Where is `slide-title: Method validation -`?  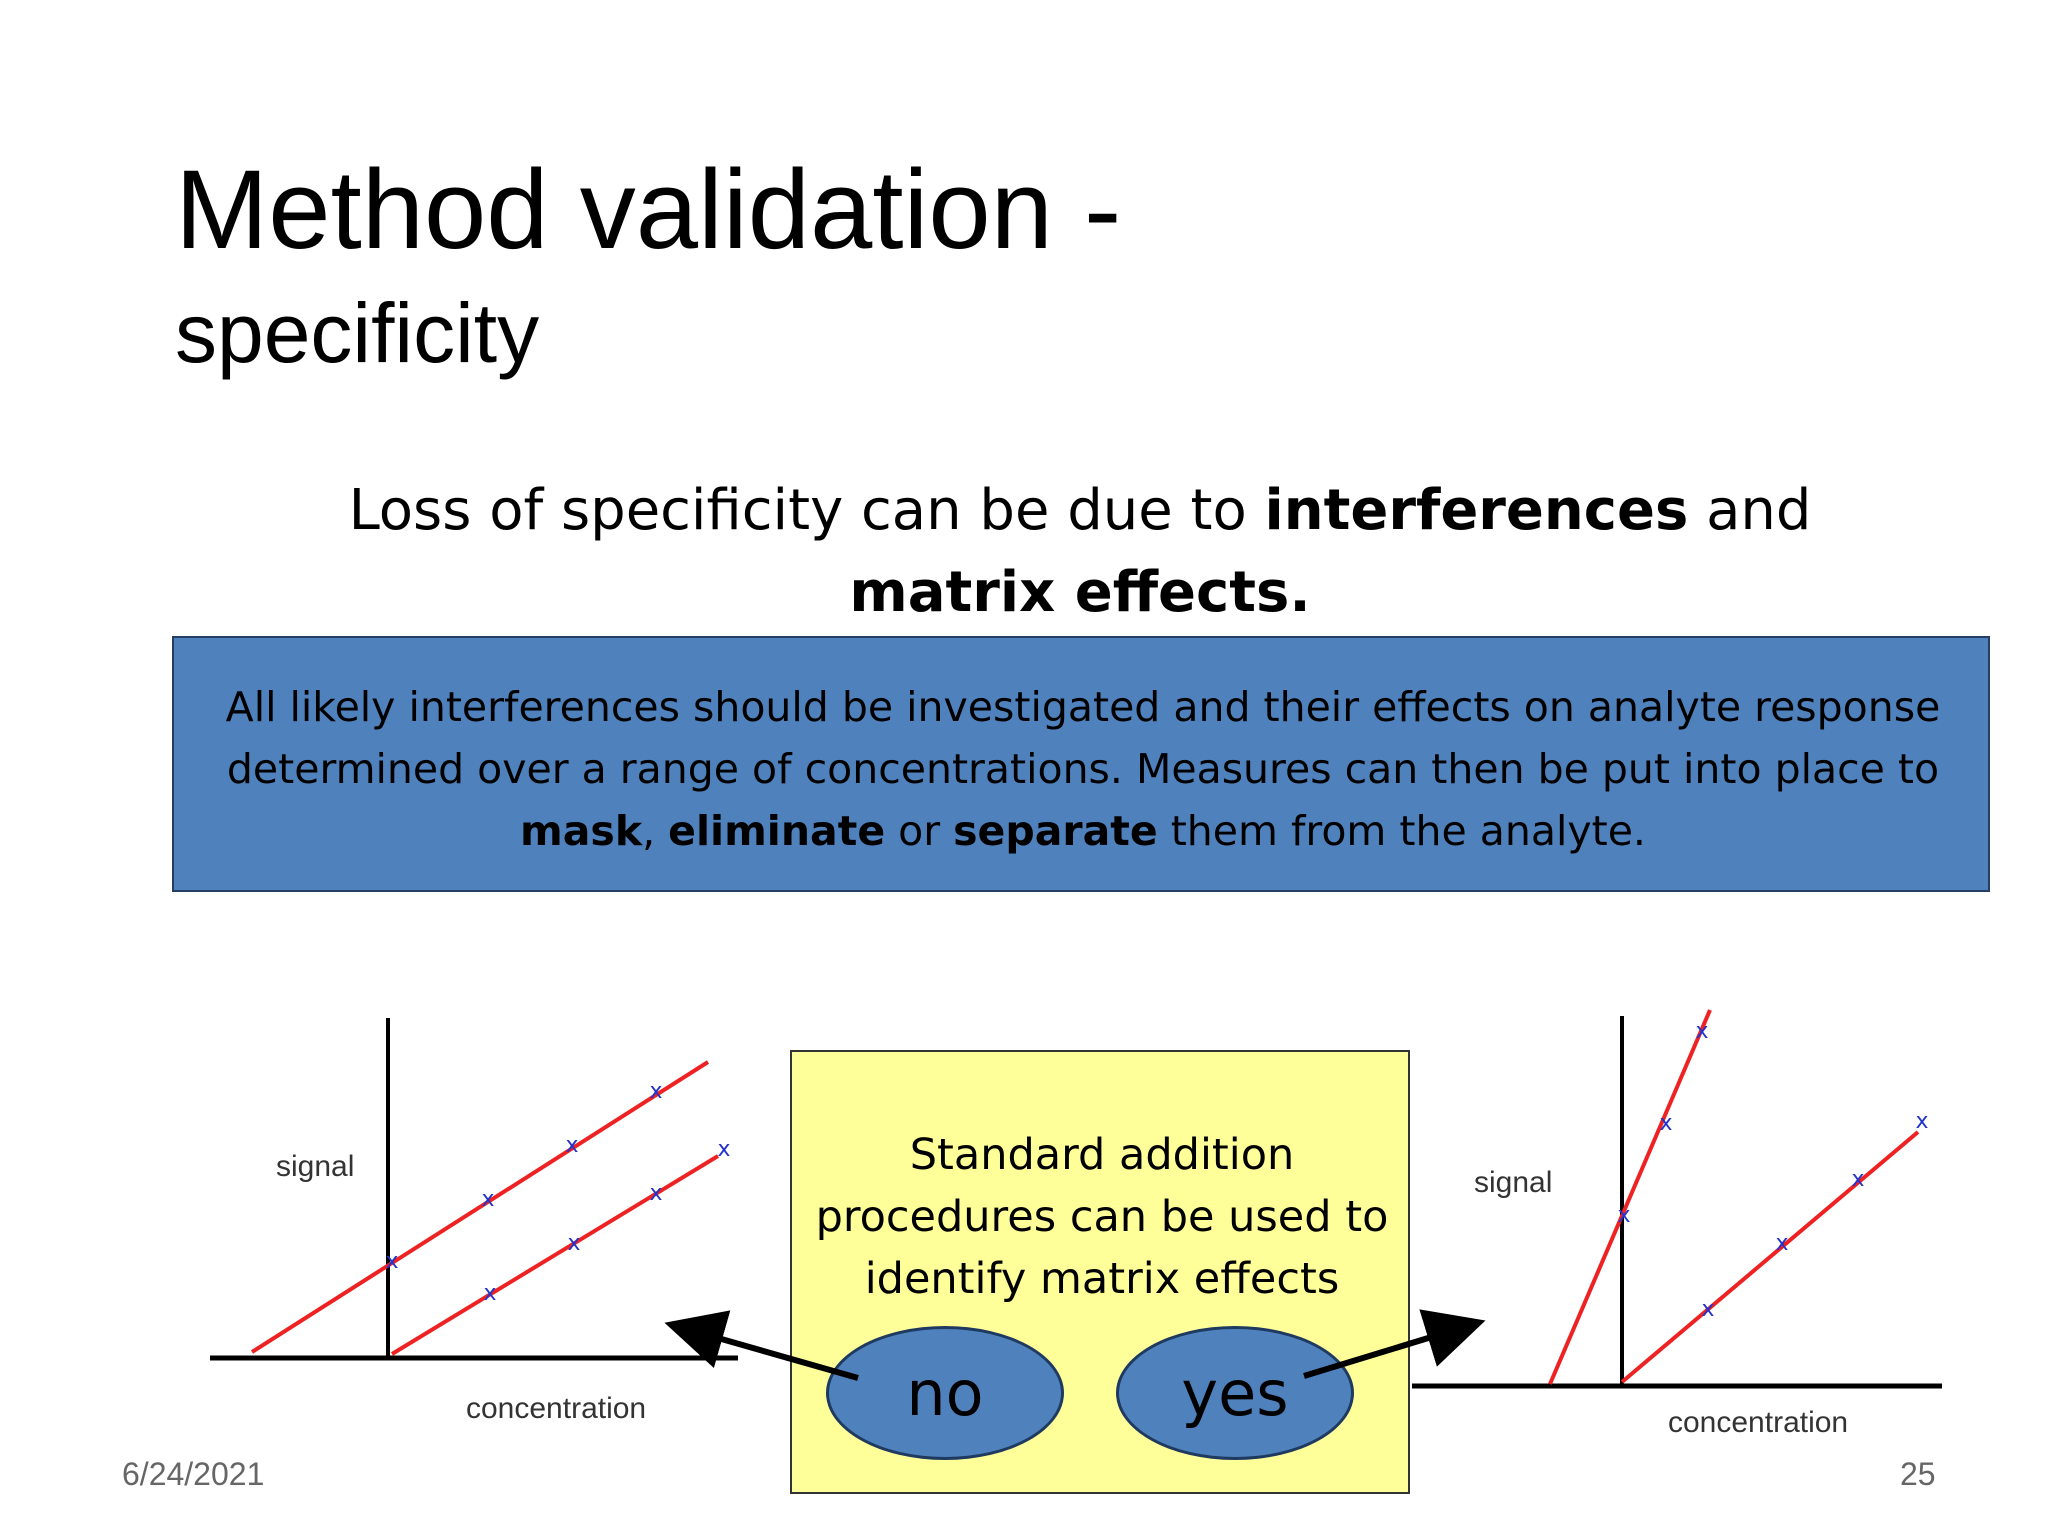
slide-title: Method validation - is located at coordinates (648, 209).